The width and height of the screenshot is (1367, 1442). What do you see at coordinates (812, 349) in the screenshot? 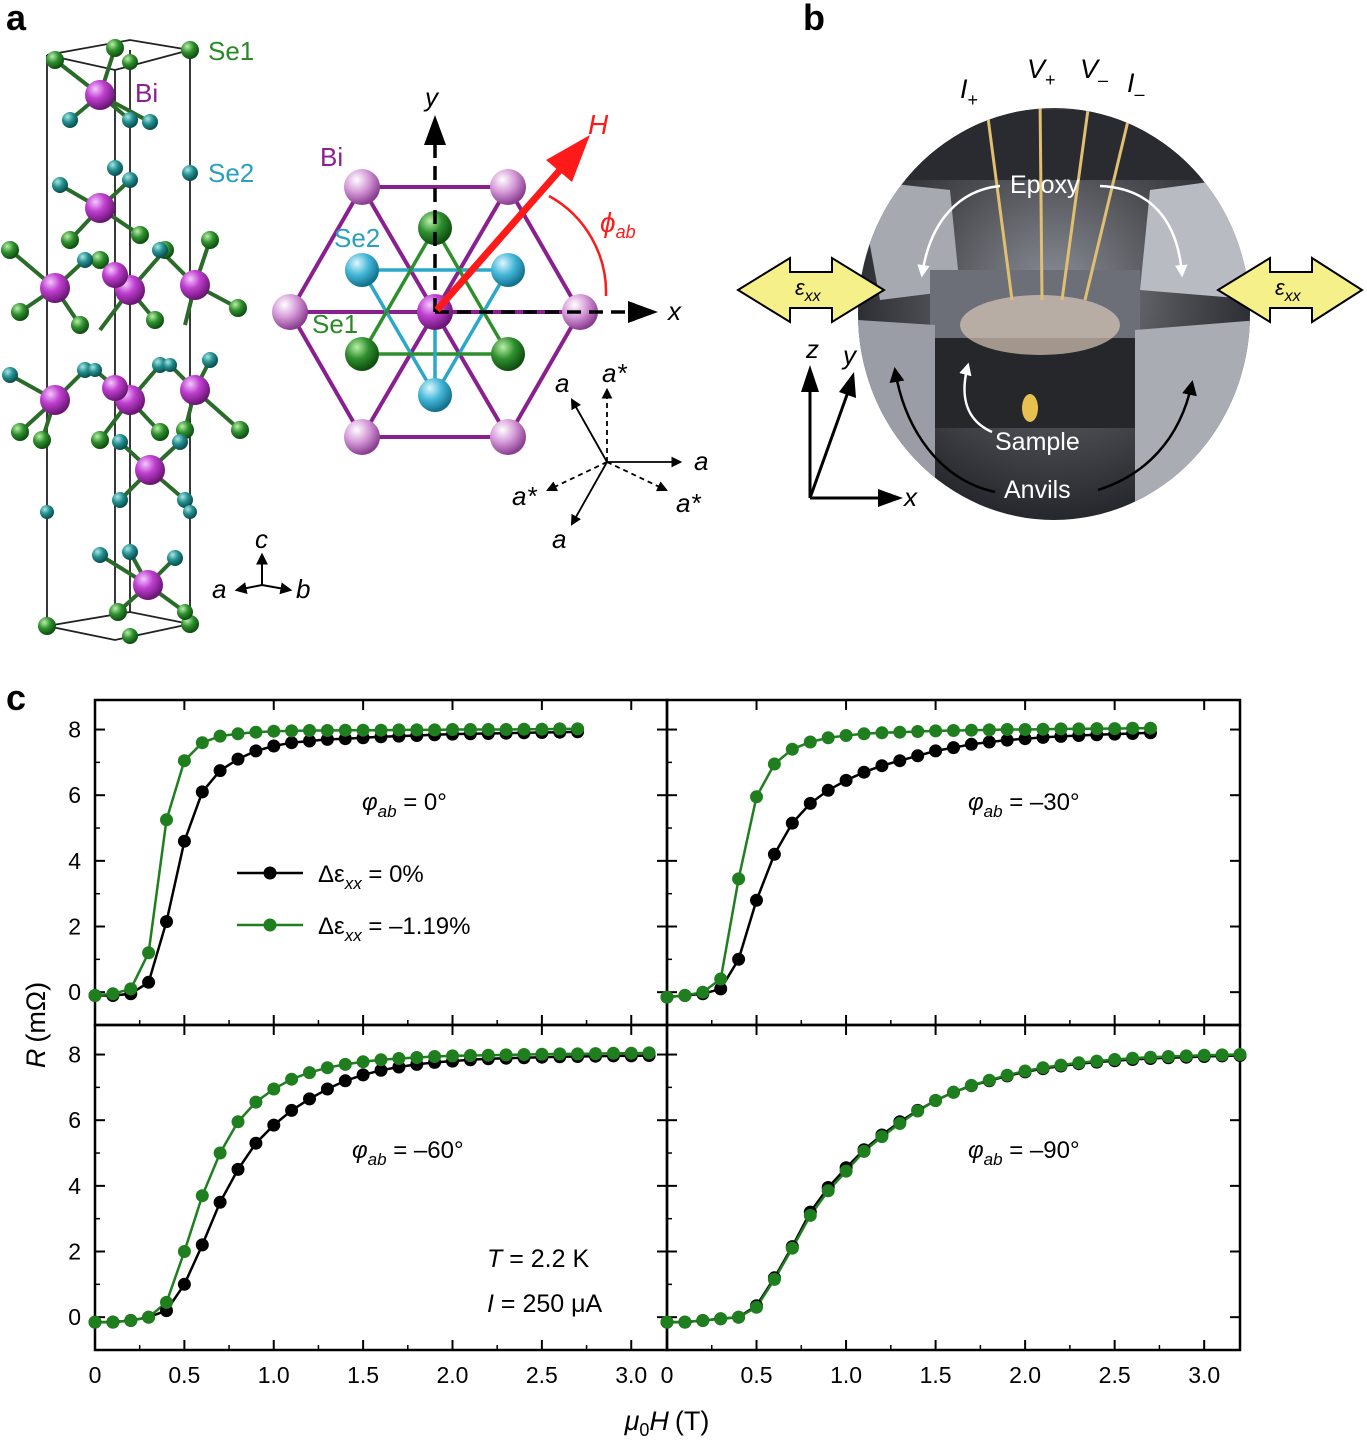
I see `lab-axis-z: z` at bounding box center [812, 349].